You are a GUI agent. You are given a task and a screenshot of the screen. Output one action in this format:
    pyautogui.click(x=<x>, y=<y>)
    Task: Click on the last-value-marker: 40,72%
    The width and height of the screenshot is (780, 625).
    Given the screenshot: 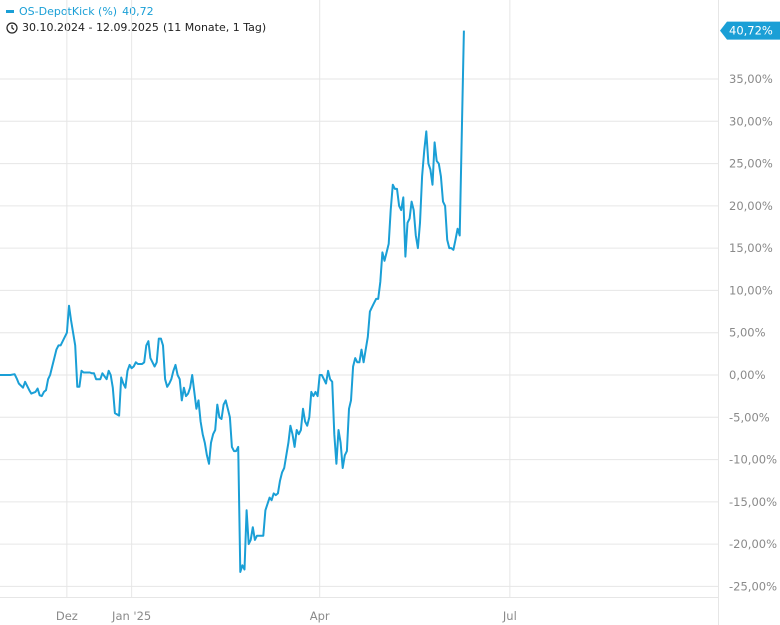 What is the action you would take?
    pyautogui.click(x=750, y=30)
    